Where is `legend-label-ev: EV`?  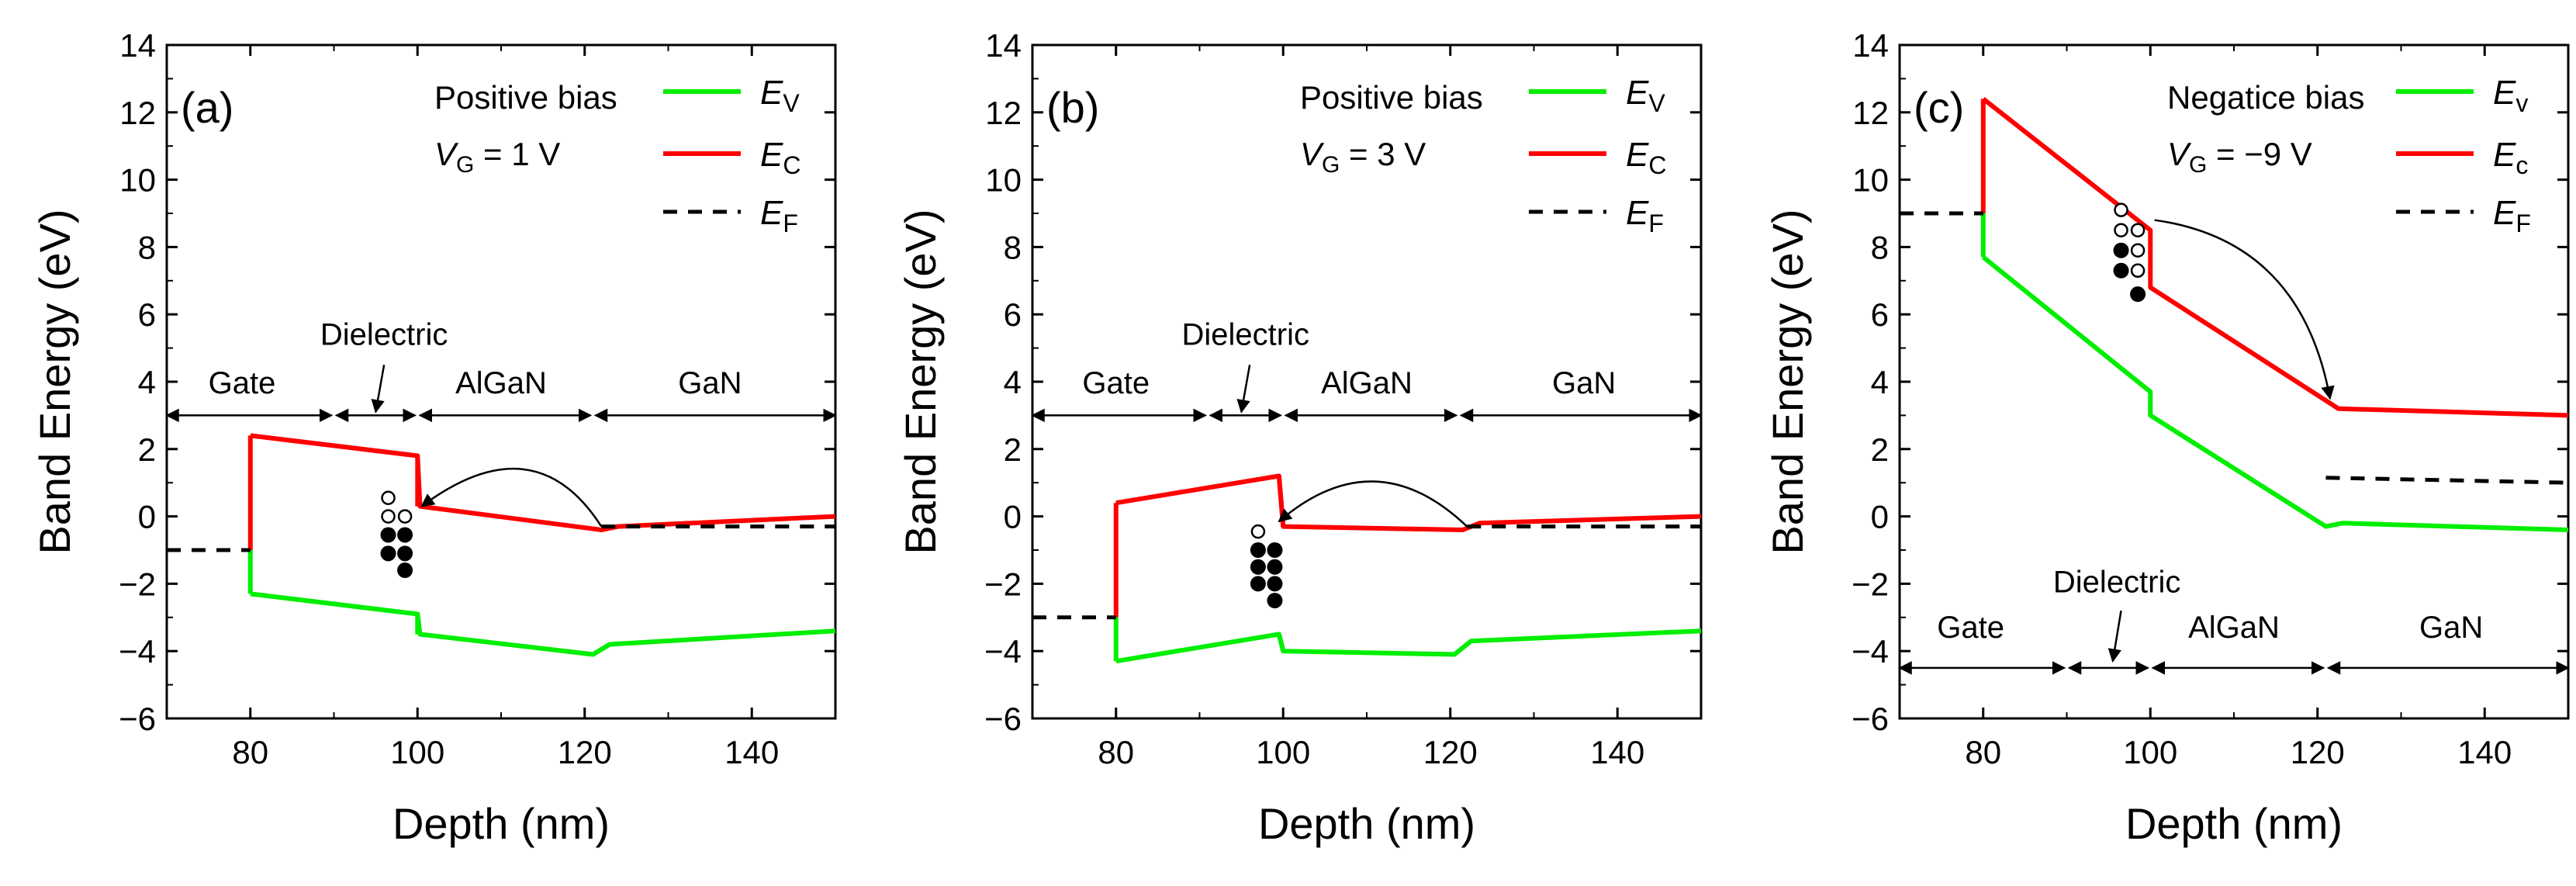 legend-label-ev: EV is located at coordinates (1645, 95).